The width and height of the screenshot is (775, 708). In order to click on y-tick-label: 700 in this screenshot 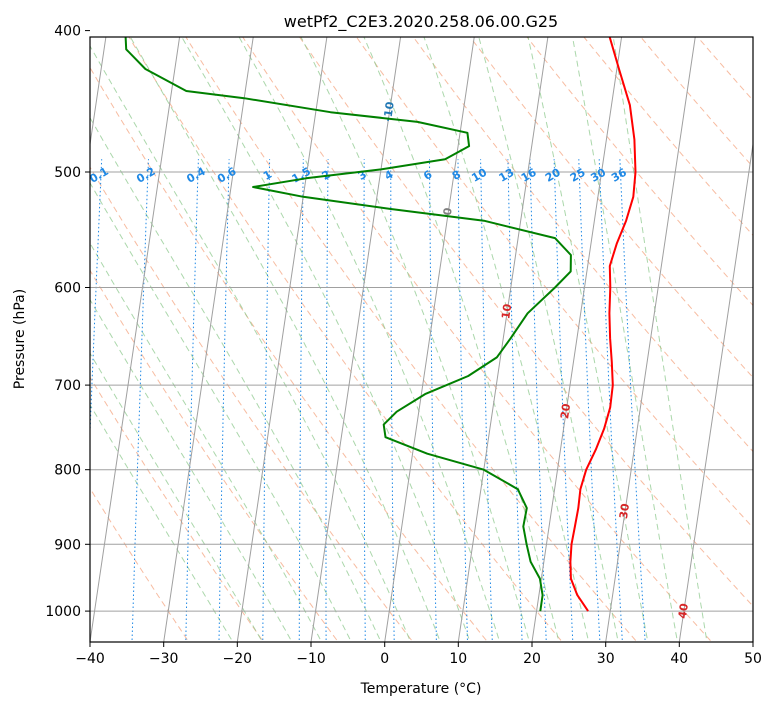, I will do `click(67, 386)`.